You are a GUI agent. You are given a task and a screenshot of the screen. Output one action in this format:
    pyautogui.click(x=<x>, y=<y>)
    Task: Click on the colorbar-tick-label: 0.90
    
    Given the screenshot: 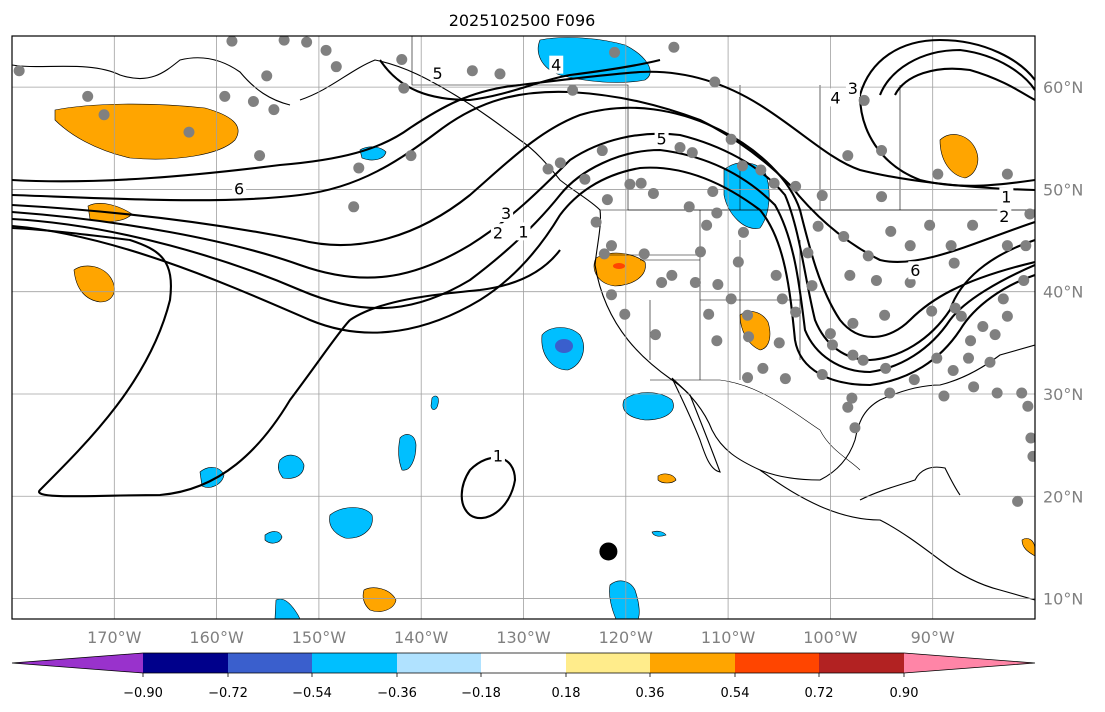 What is the action you would take?
    pyautogui.click(x=904, y=693)
    